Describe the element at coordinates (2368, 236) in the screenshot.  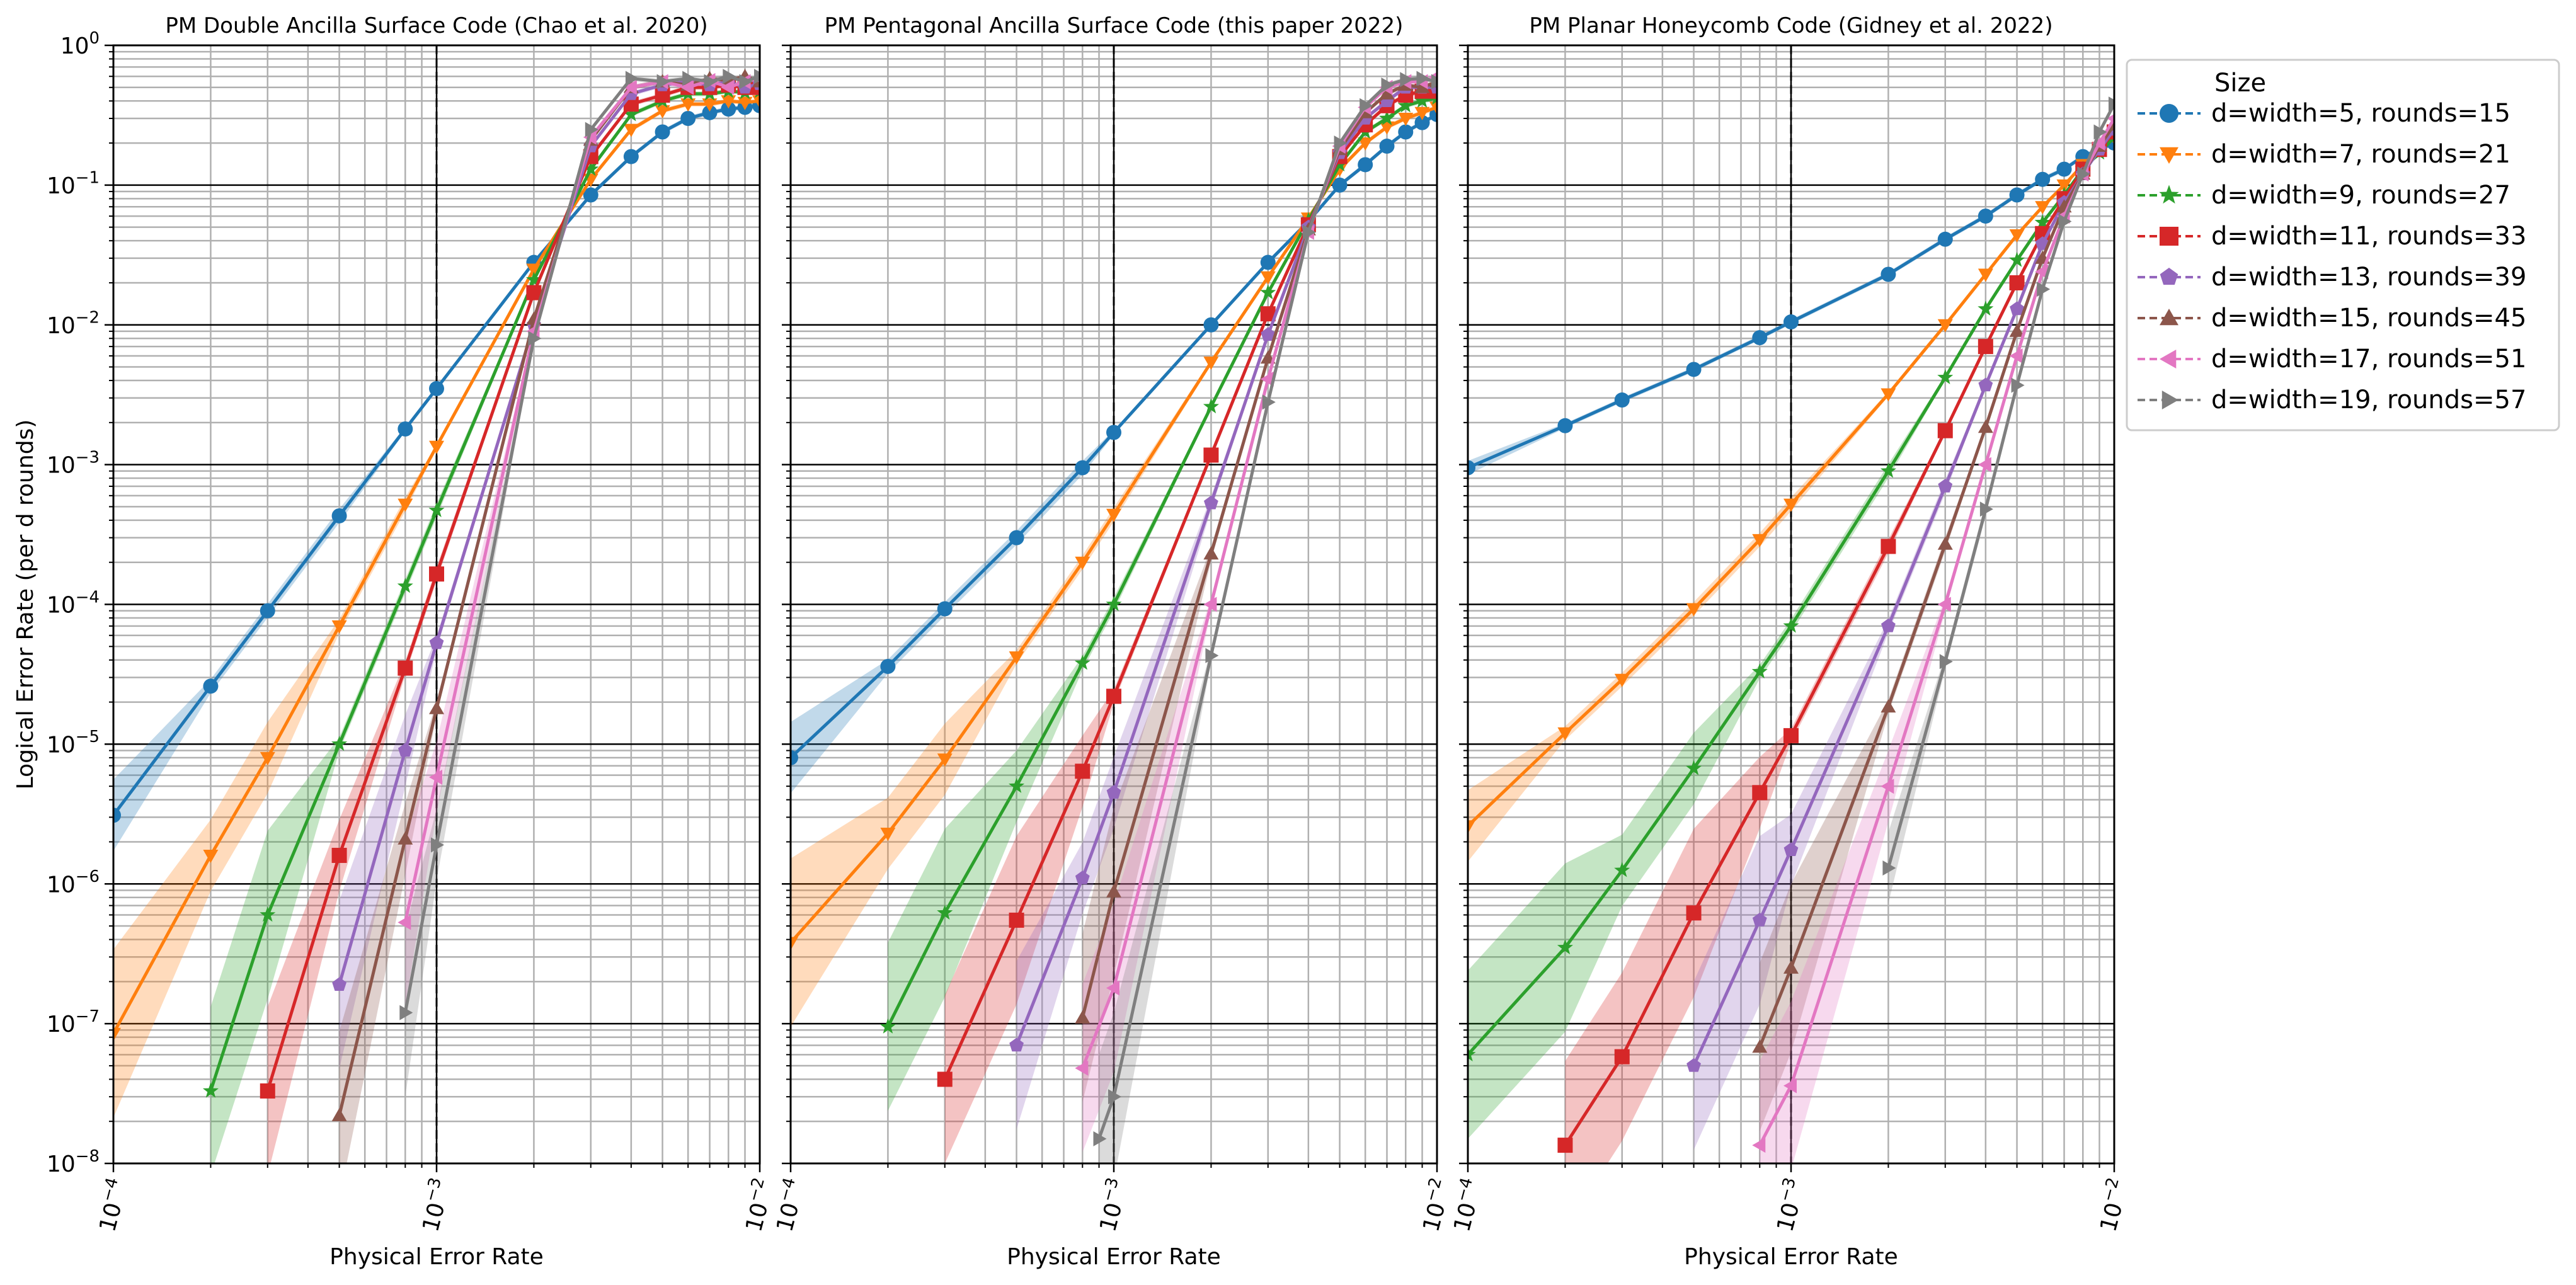
I see `legend-entry-label: d=width=11, rounds=33` at that location.